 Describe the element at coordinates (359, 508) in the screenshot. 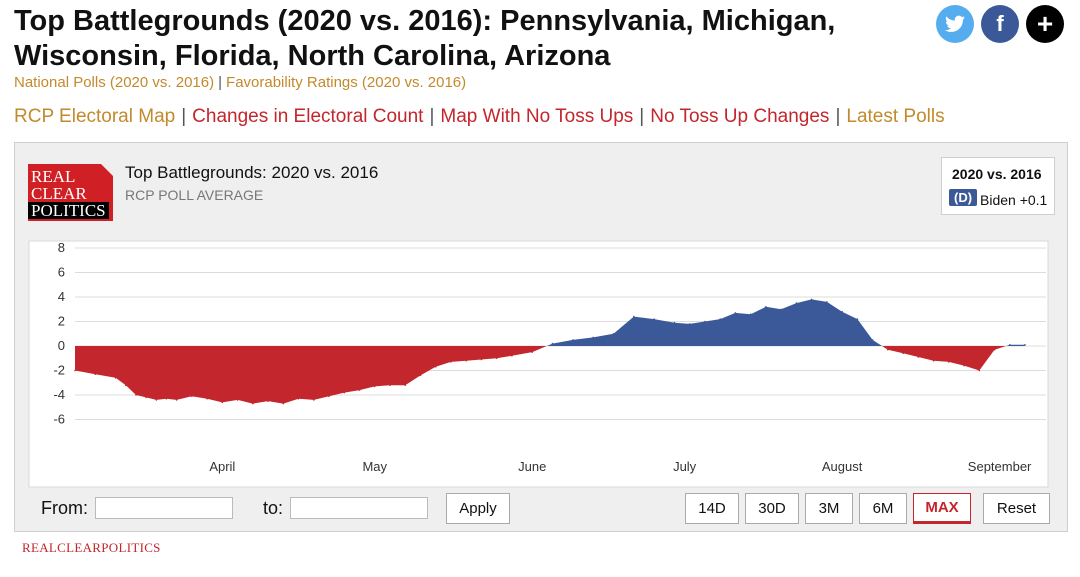

I see `to-date-input` at that location.